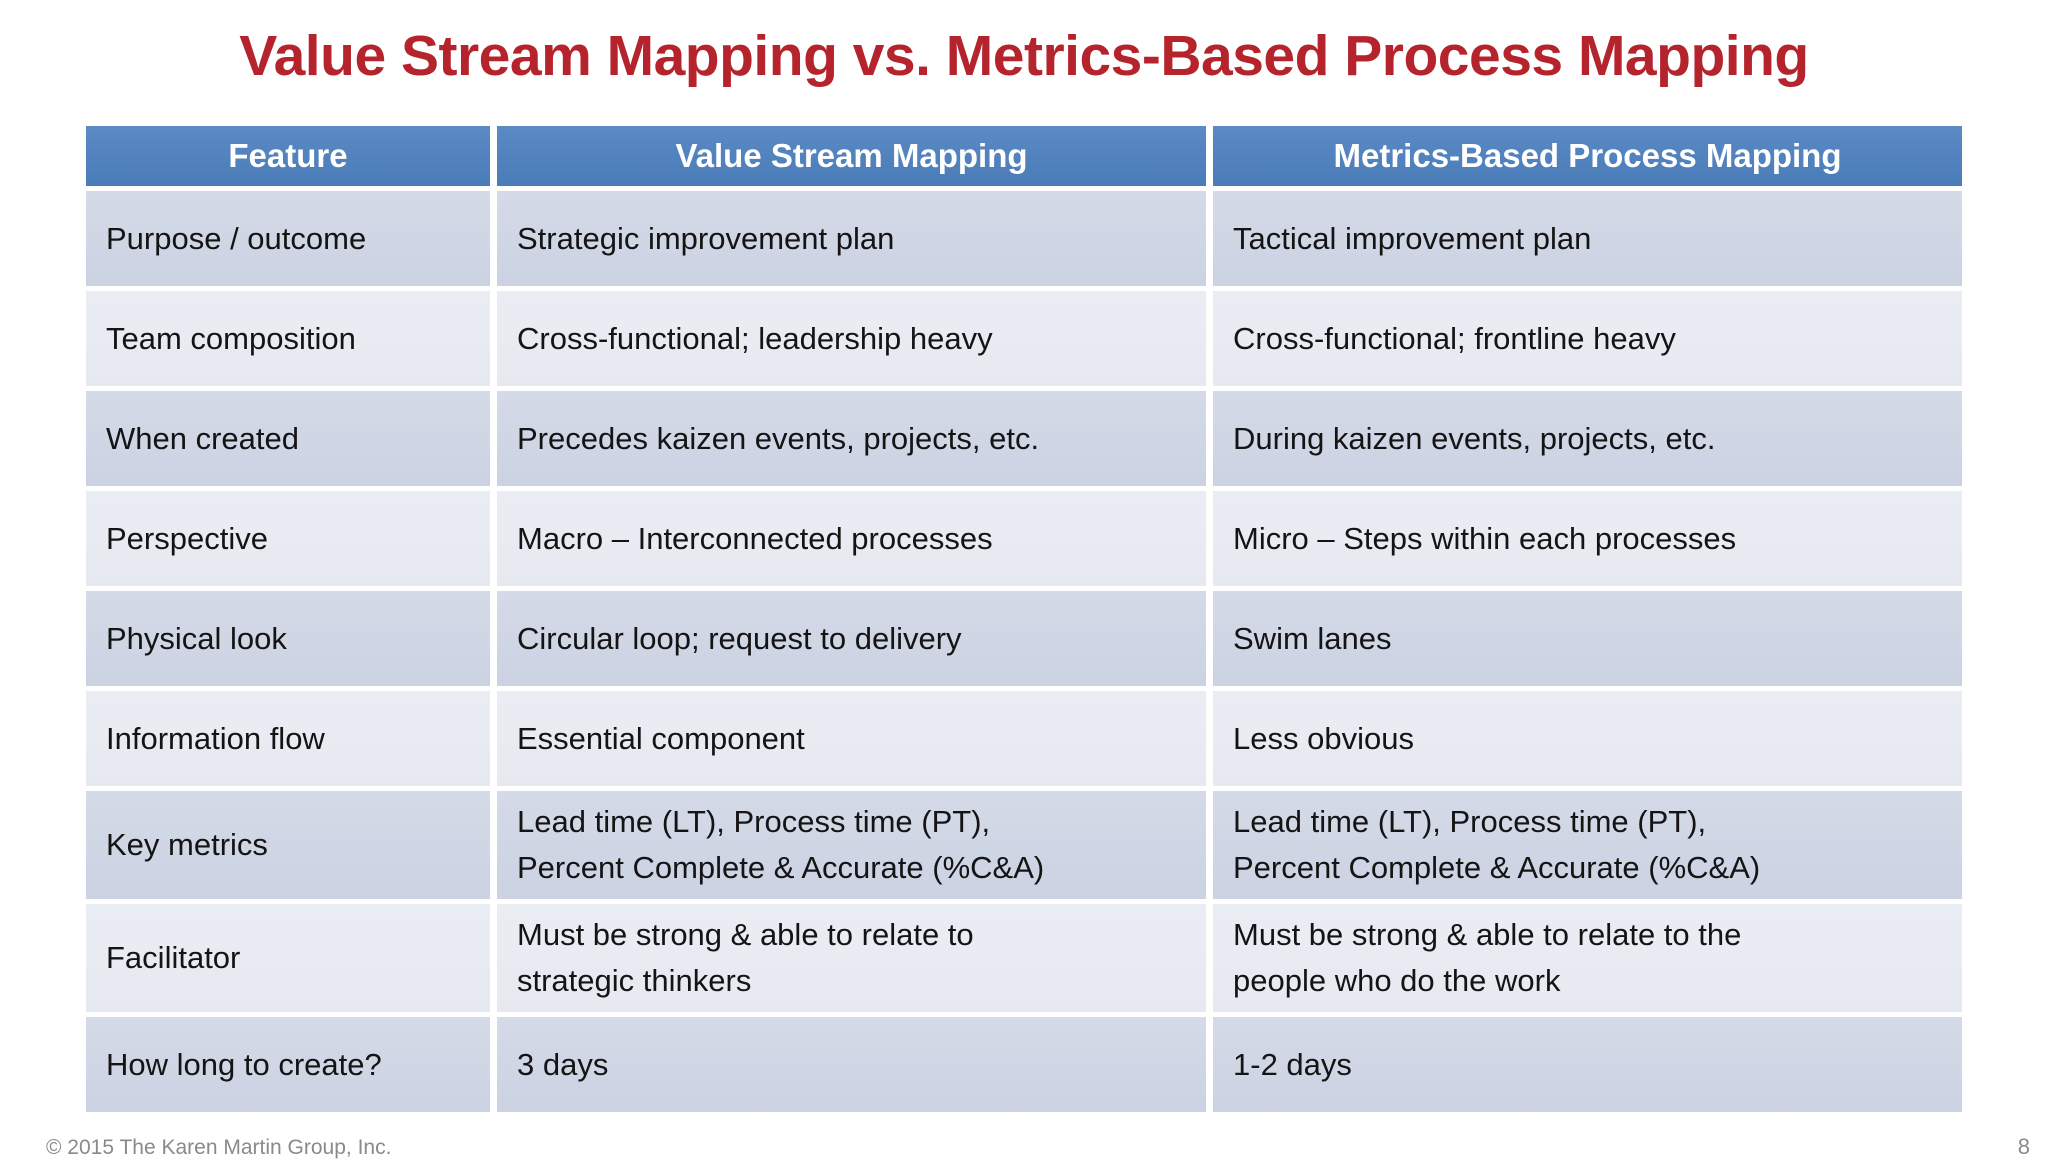 Image resolution: width=2048 pixels, height=1174 pixels. I want to click on feature-cell: Physical look, so click(291, 641).